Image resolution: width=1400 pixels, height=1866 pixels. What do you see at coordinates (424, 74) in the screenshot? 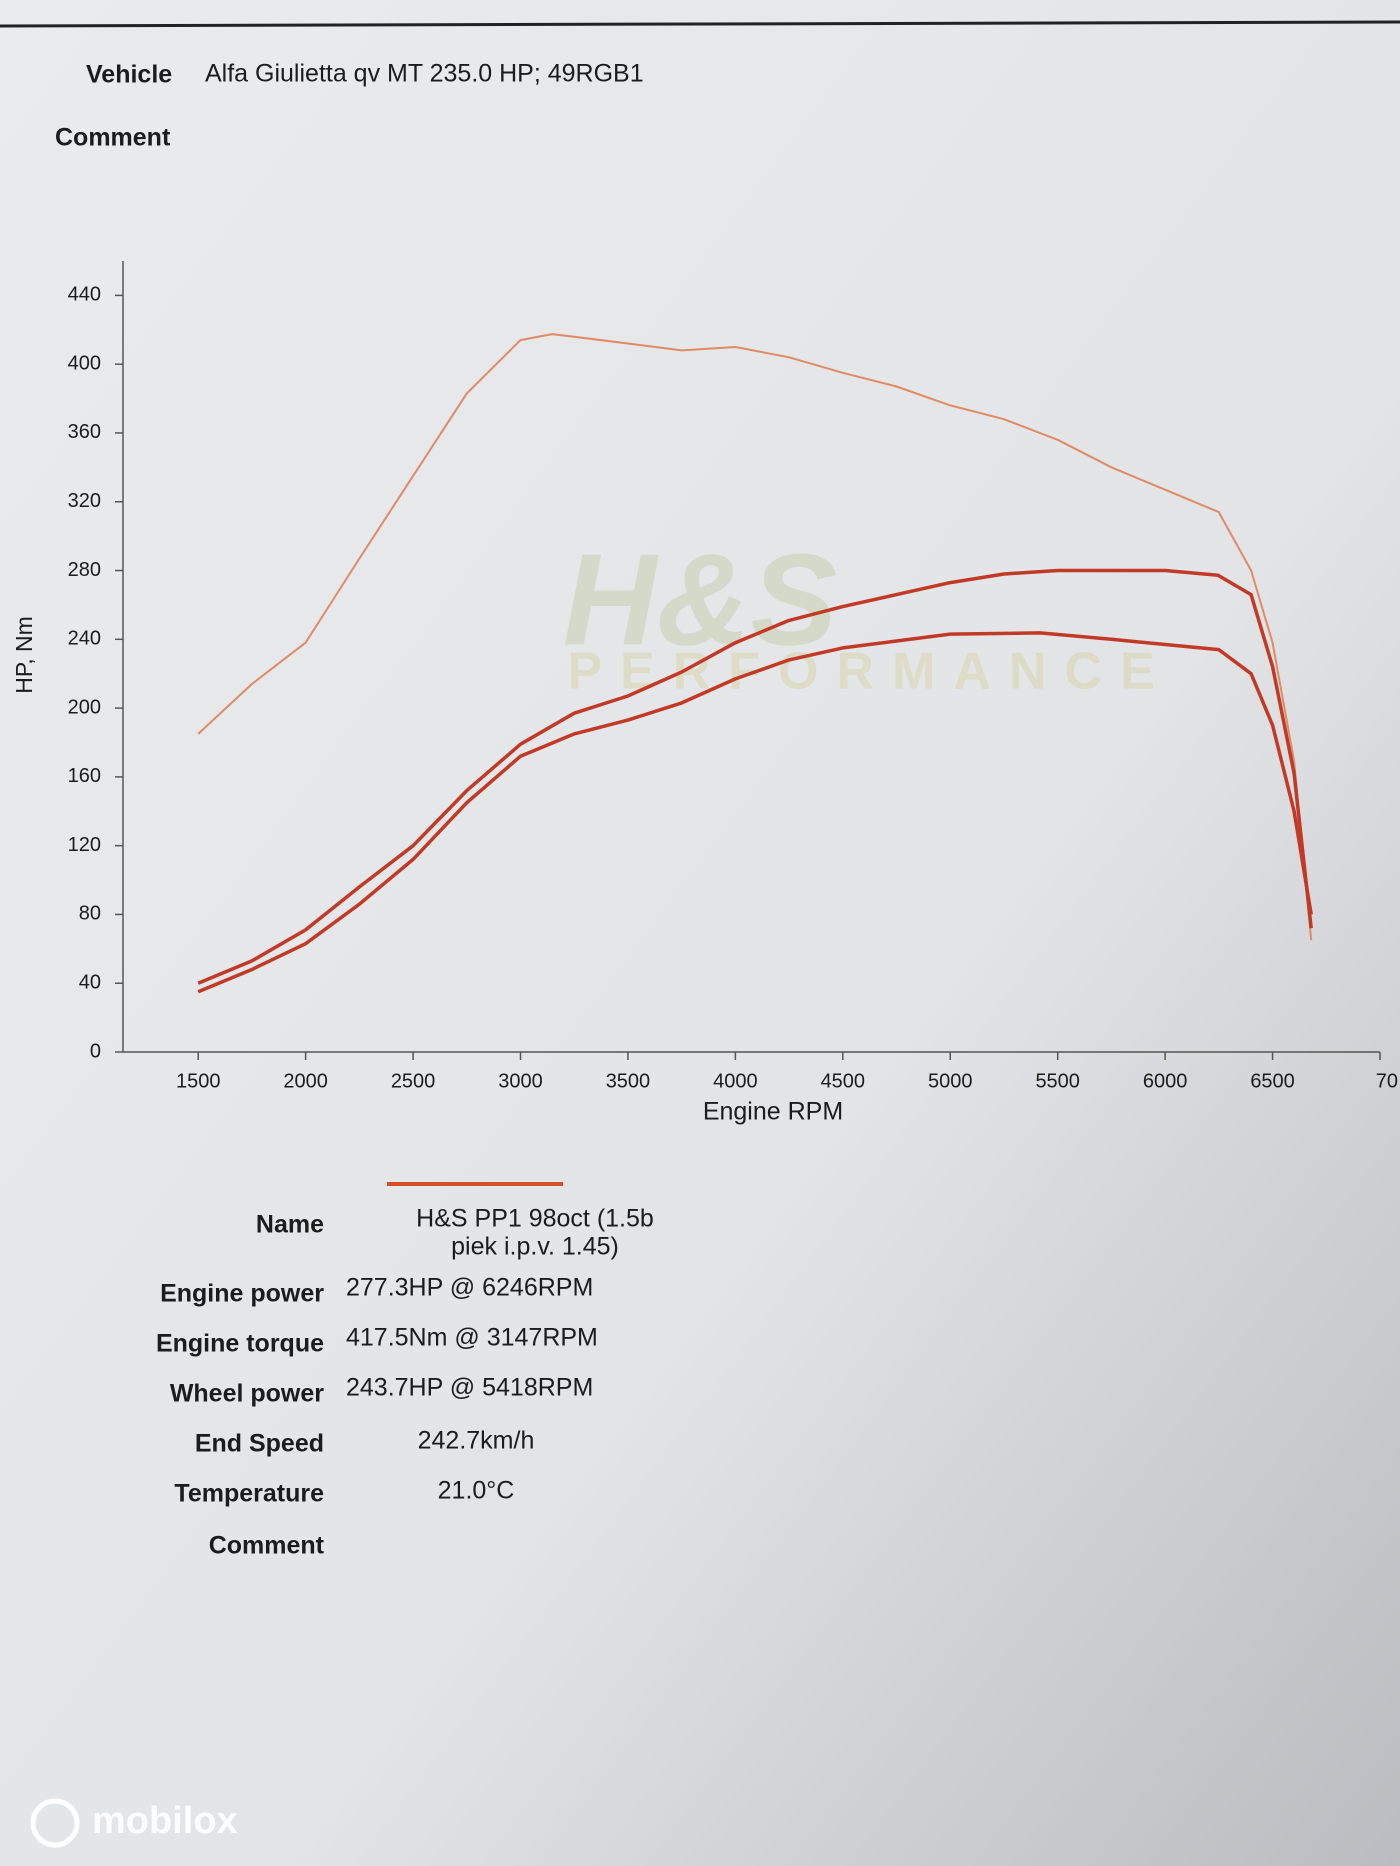
I see `vehicle: Alfa Giulietta qv MT 235.0 HP; 49RGB1` at bounding box center [424, 74].